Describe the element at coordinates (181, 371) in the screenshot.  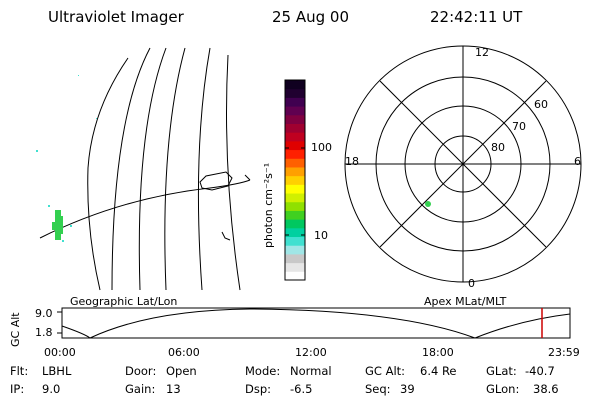
I see `door-value: Open` at that location.